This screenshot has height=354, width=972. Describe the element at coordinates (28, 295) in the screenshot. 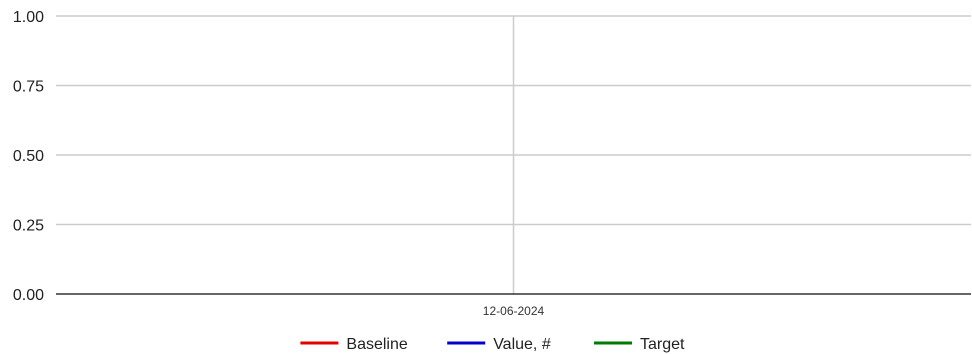

I see `y-tick-label: 0.00` at that location.